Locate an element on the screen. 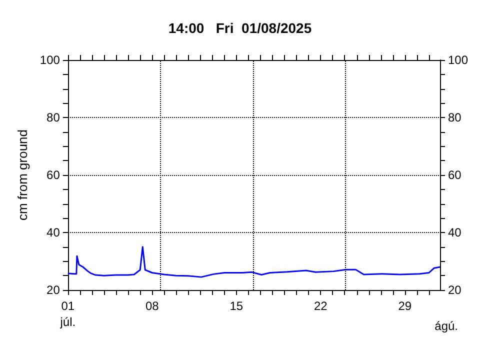 The width and height of the screenshot is (480, 360). y-tick-label: 100 is located at coordinates (50, 60).